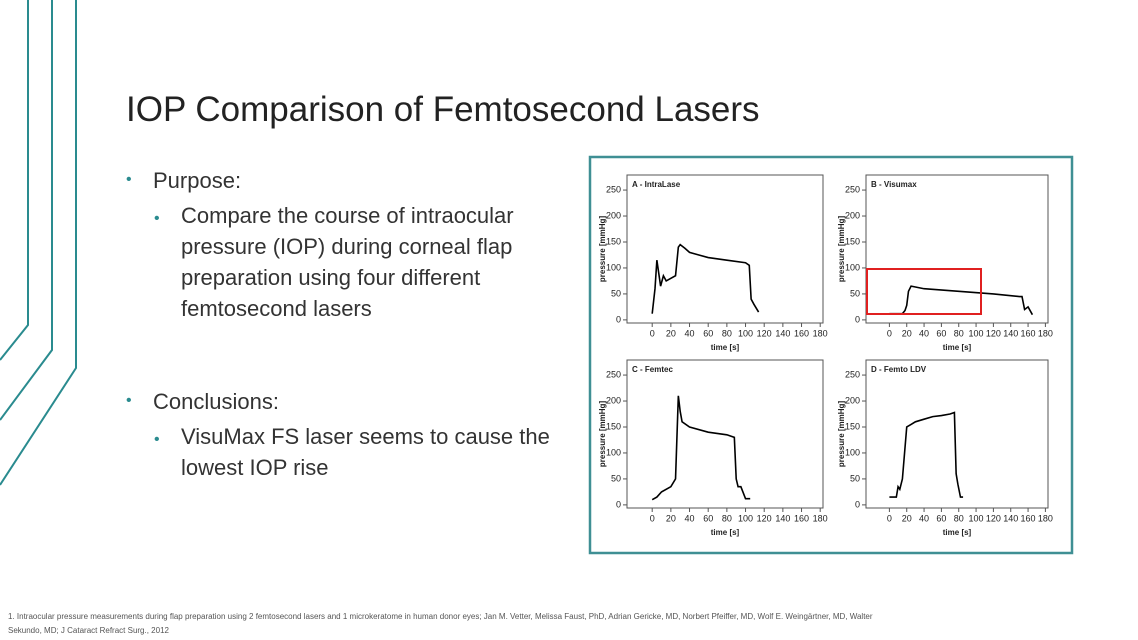  What do you see at coordinates (197, 180) in the screenshot?
I see `bullet-text: Purpose:` at bounding box center [197, 180].